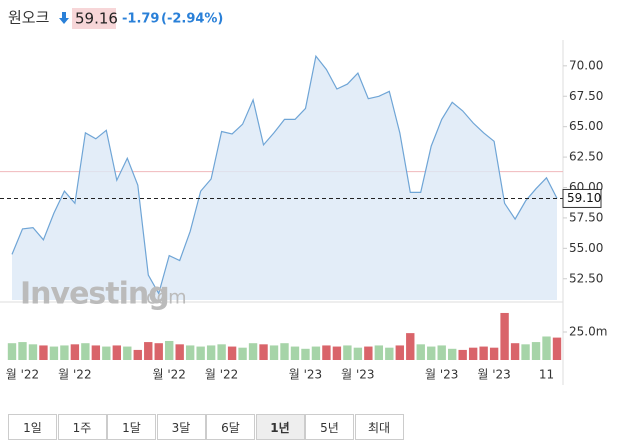 This screenshot has height=447, width=631. I want to click on range-button: 3달, so click(181, 427).